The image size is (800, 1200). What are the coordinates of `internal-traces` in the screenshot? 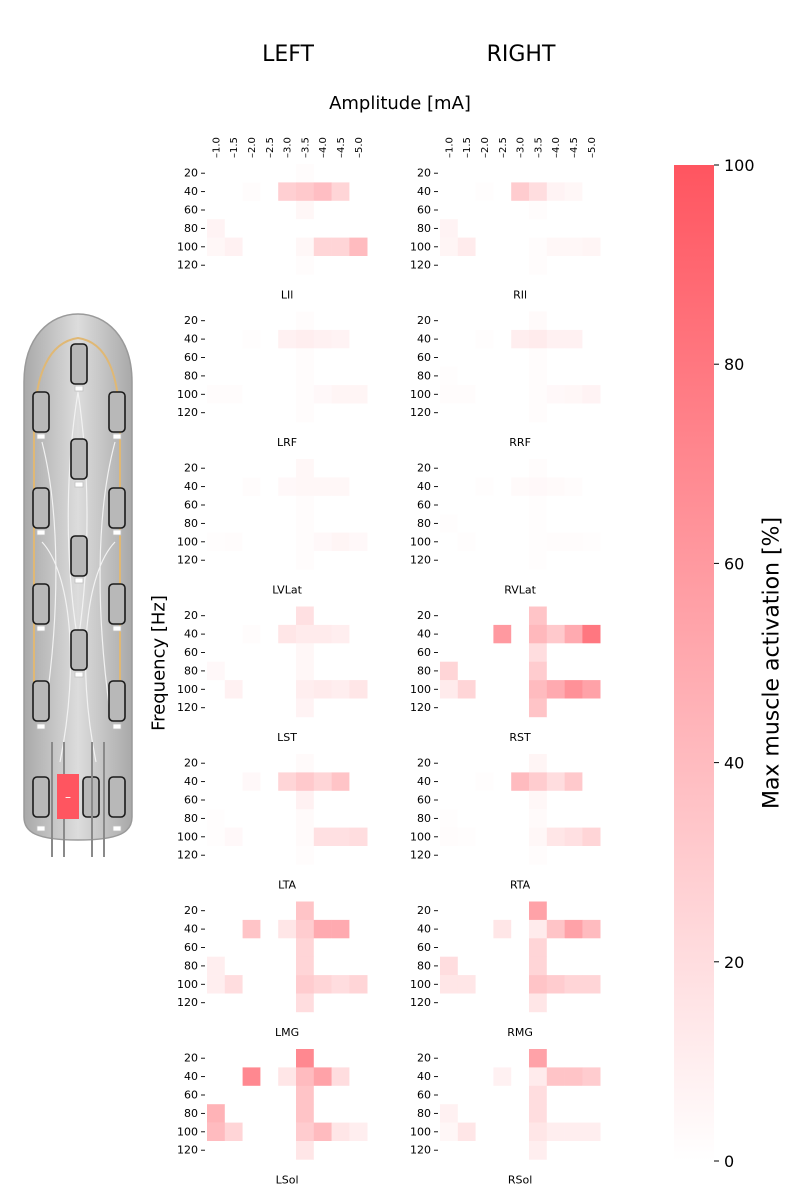 It's located at (78, 577).